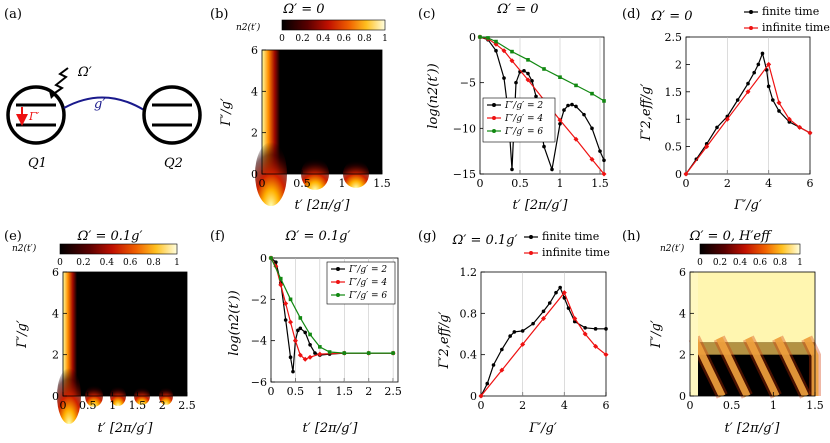  I want to click on panel-f-ytick-label: −6, so click(259, 382).